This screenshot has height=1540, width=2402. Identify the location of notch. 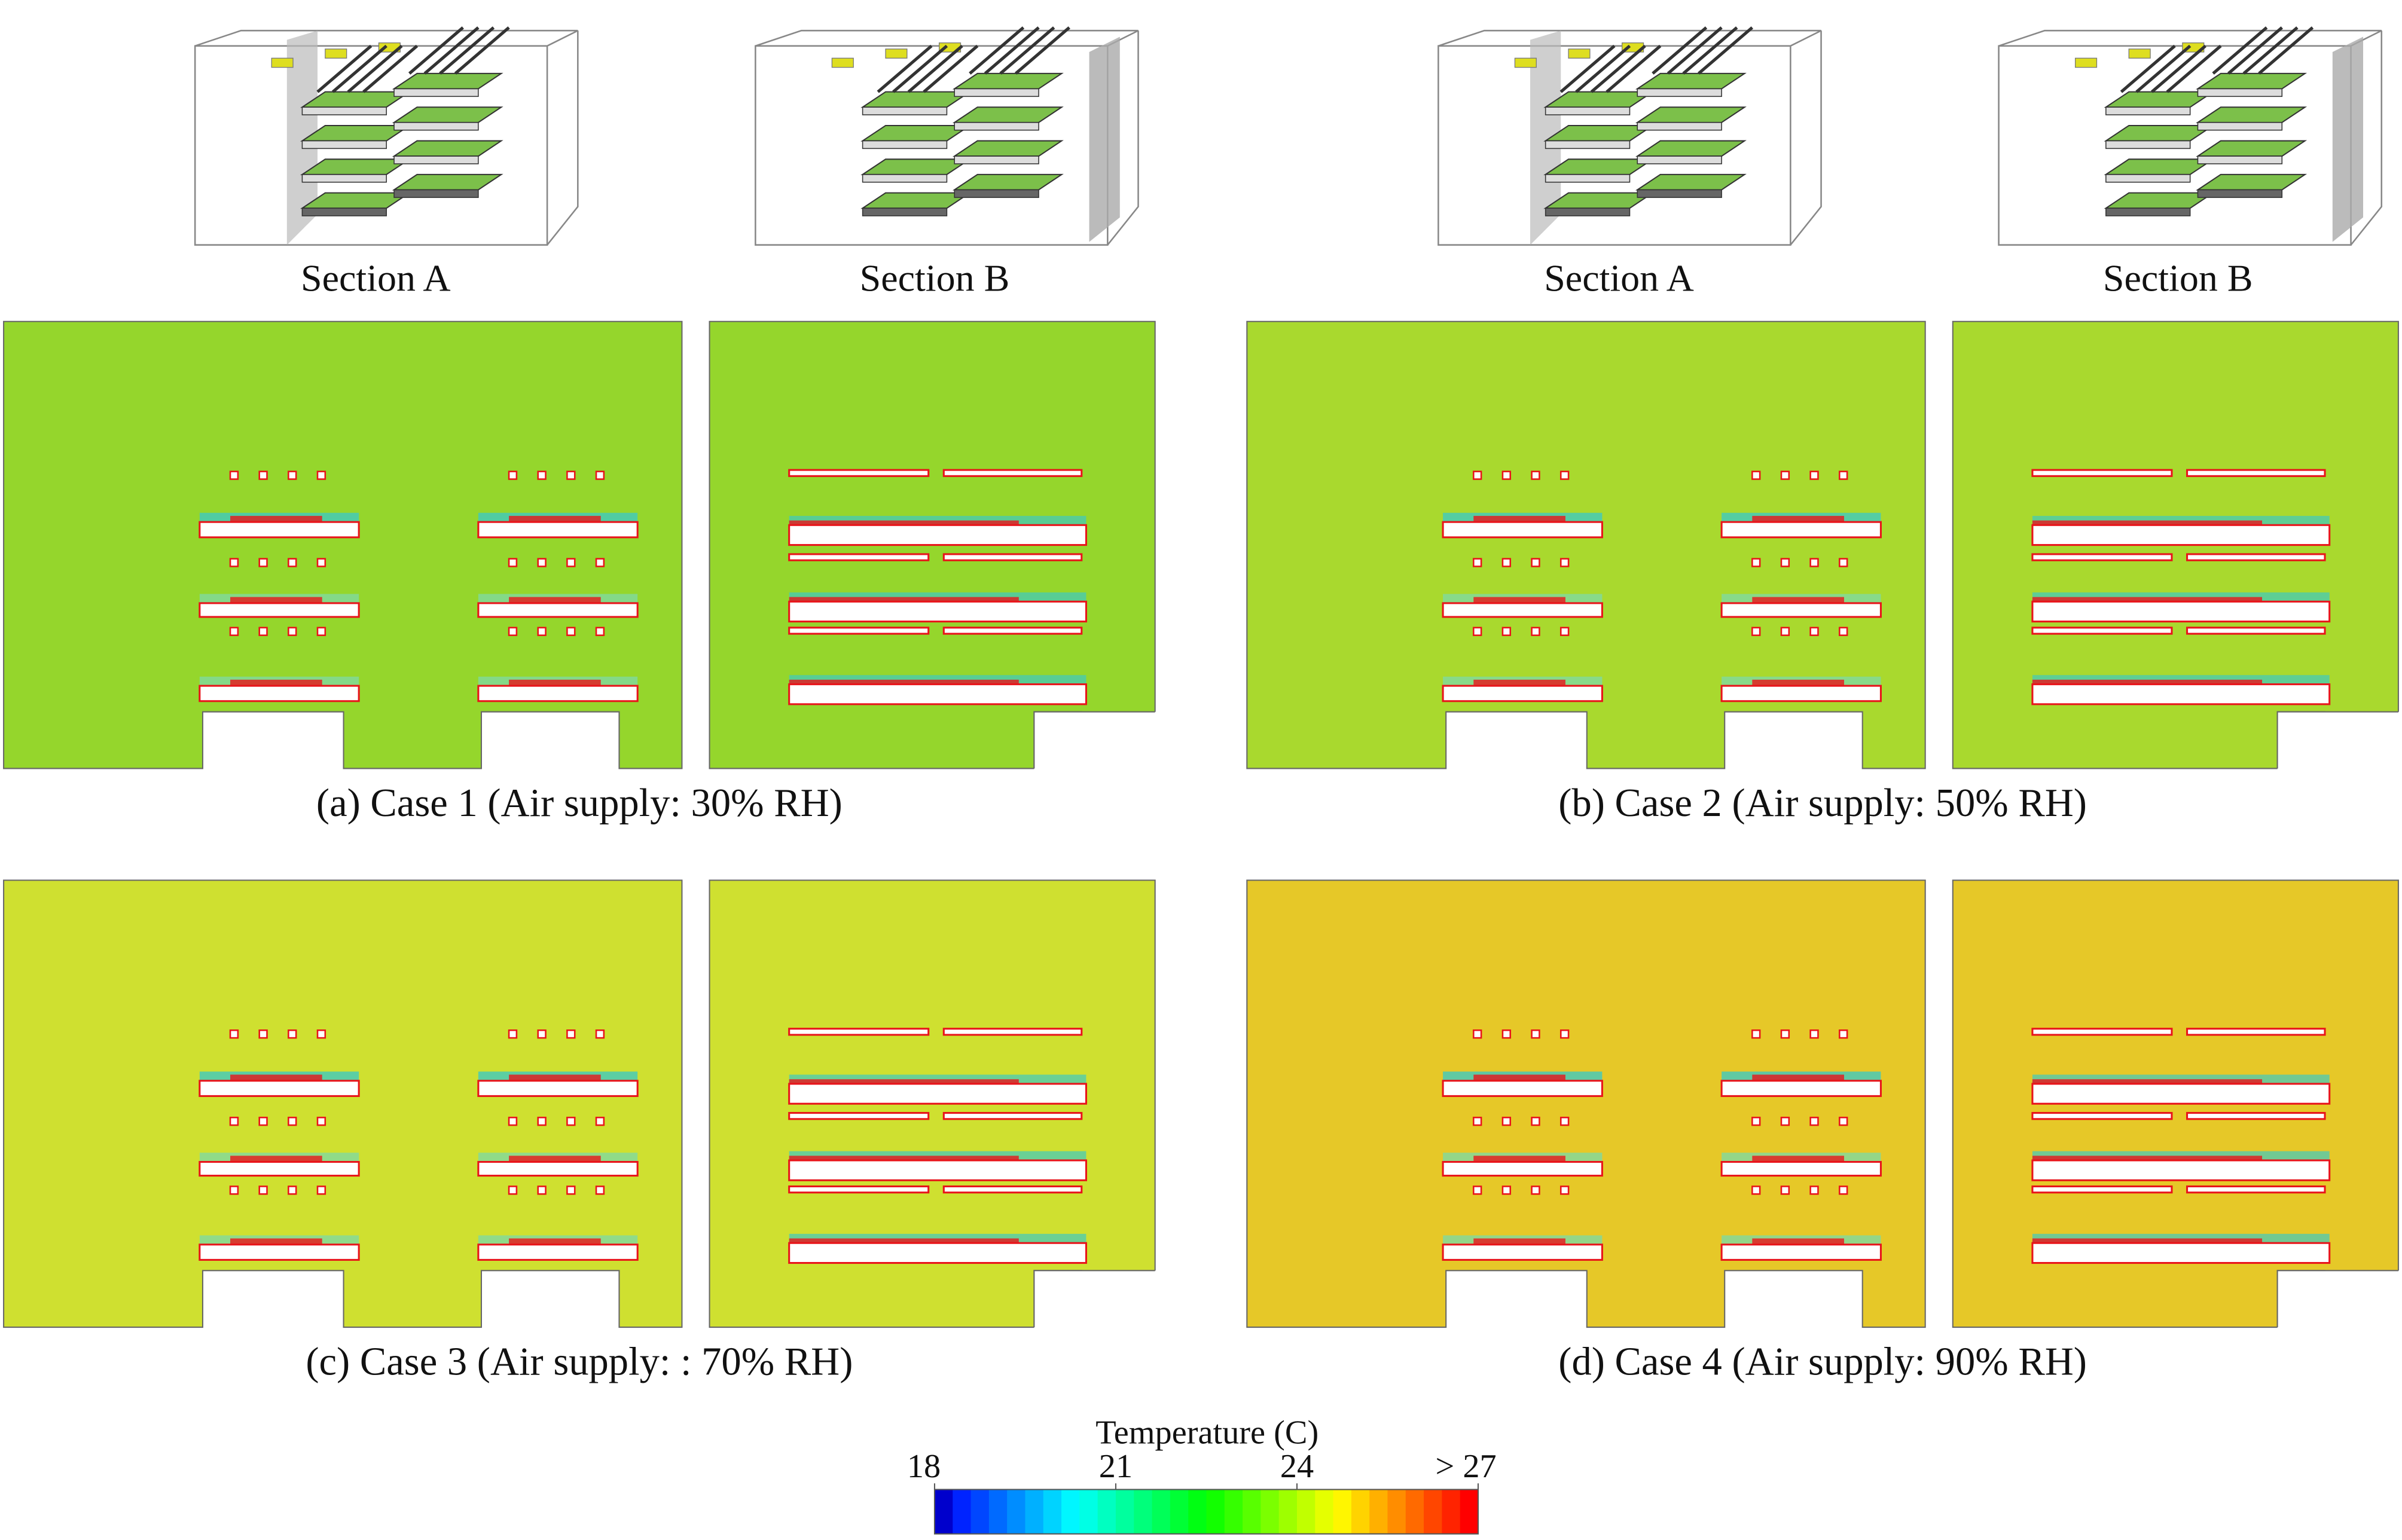
(1095, 1299).